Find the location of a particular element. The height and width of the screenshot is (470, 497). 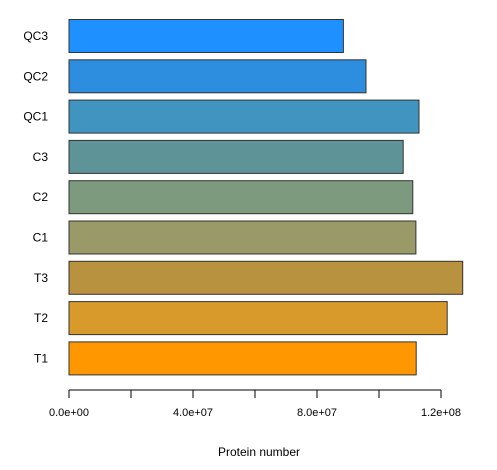

x-tick-label: 0.0e+00 is located at coordinates (69, 413).